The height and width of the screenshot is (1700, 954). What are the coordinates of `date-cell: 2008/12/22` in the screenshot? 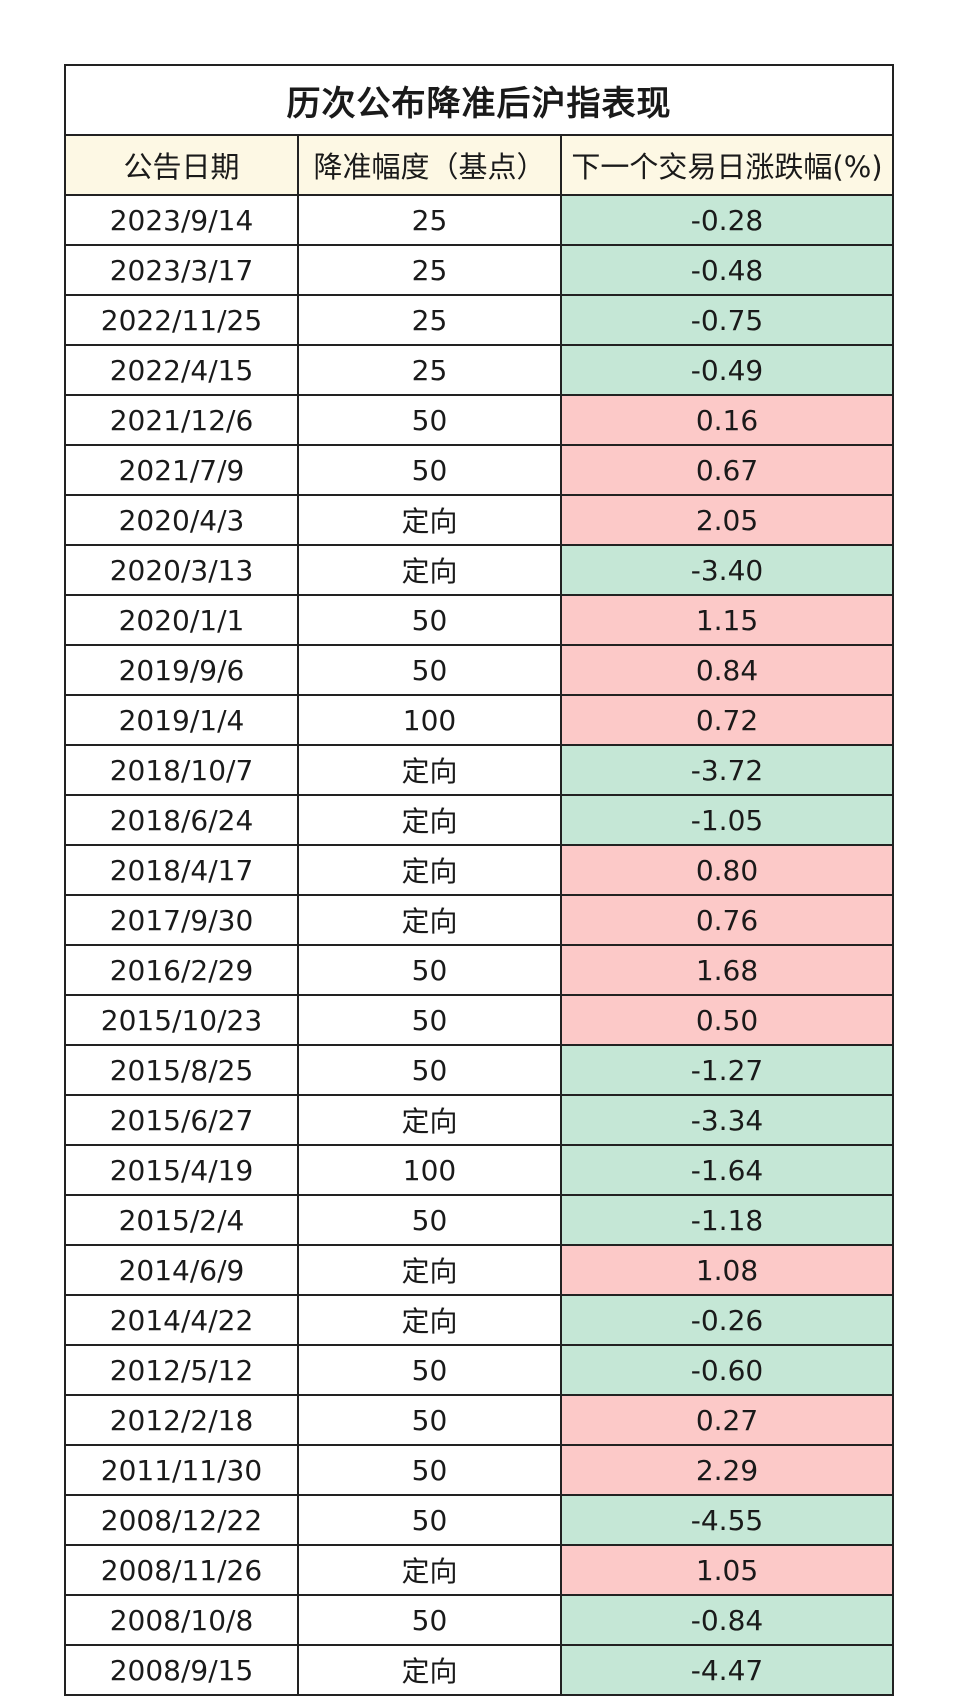 It's located at (181, 1520).